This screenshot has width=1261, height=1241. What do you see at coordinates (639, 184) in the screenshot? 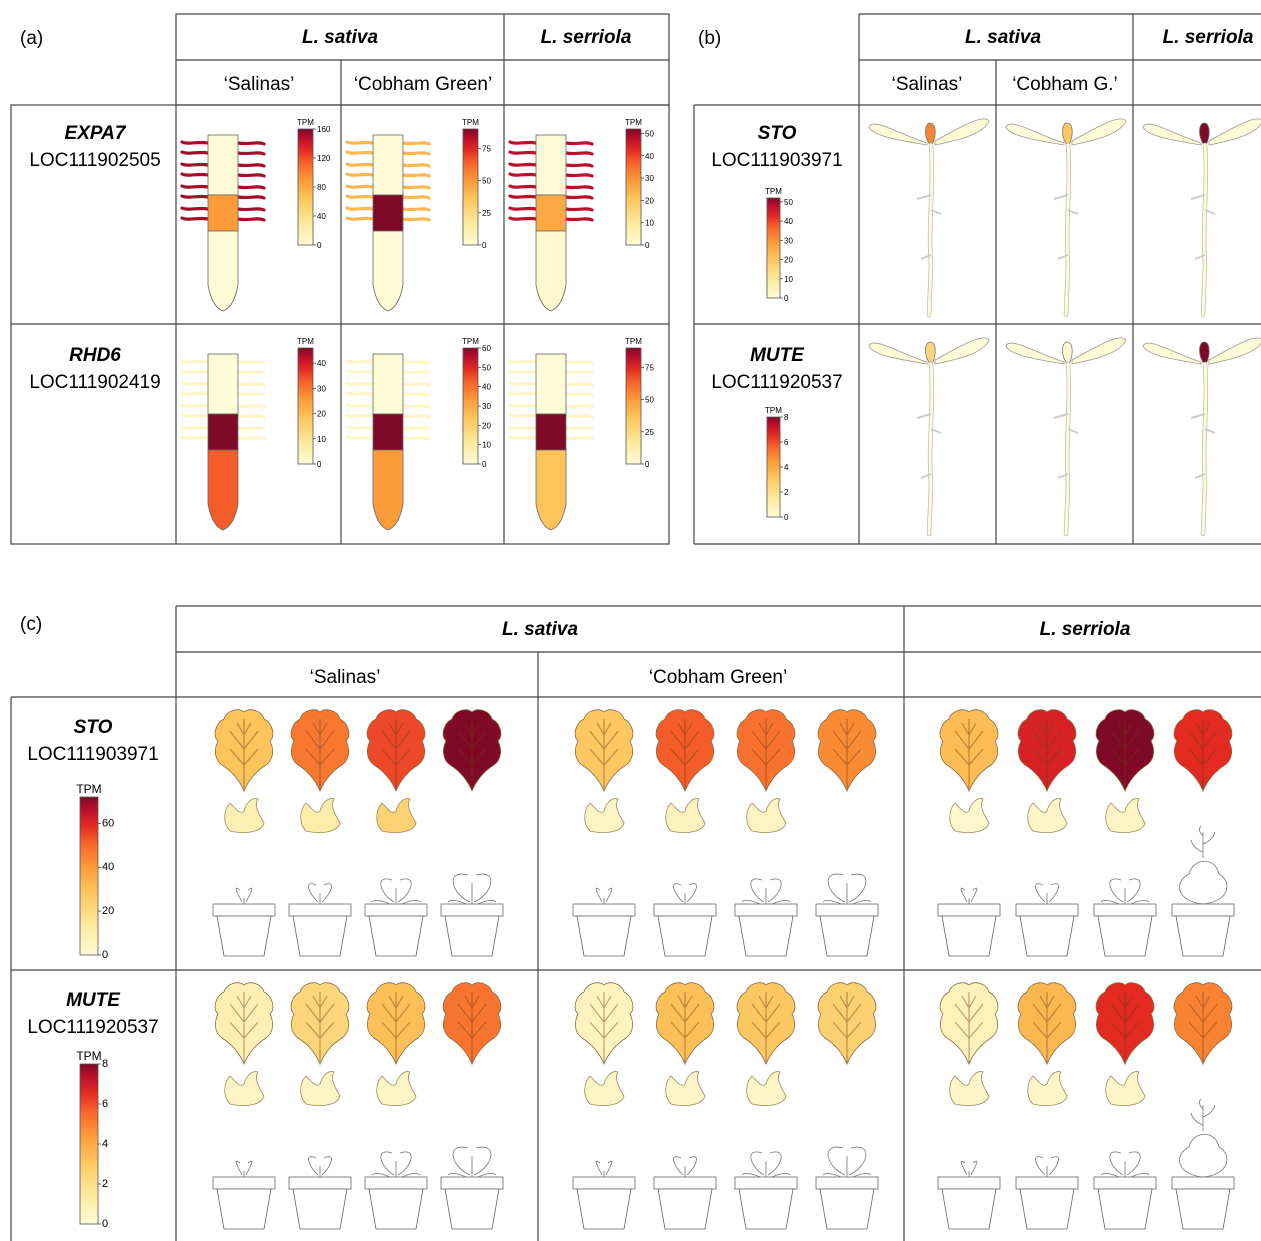
I see `tpm-colorbar: TPM 0 10 20 30 40 50` at bounding box center [639, 184].